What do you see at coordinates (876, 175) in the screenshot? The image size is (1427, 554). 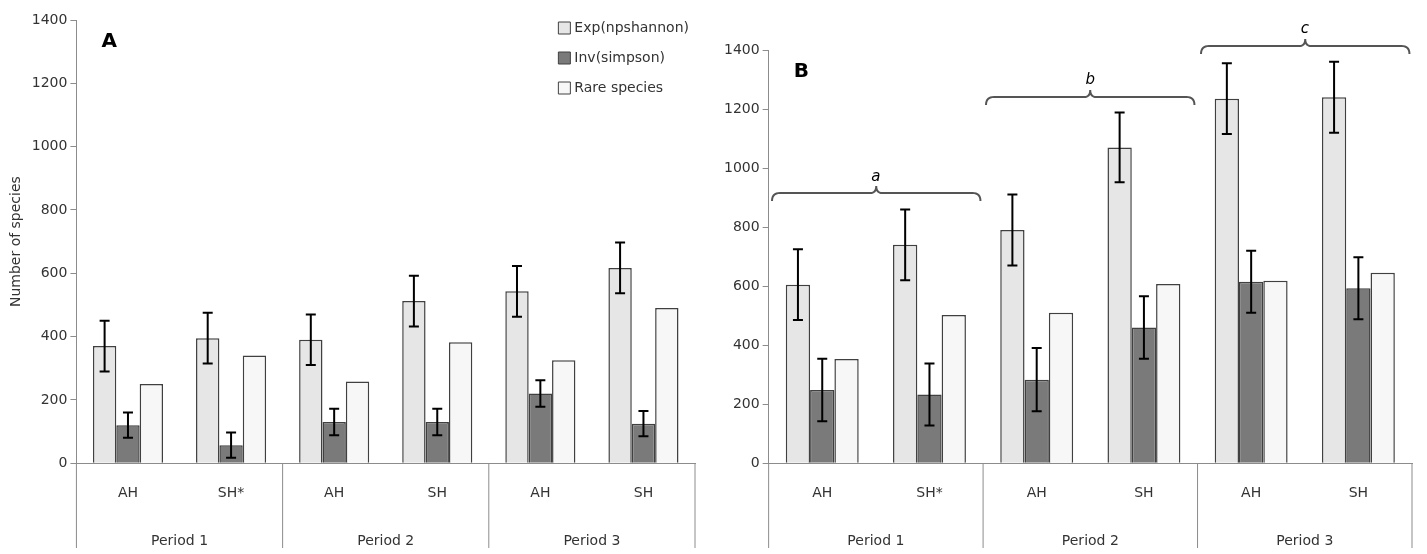 I see `annotation: a` at bounding box center [876, 175].